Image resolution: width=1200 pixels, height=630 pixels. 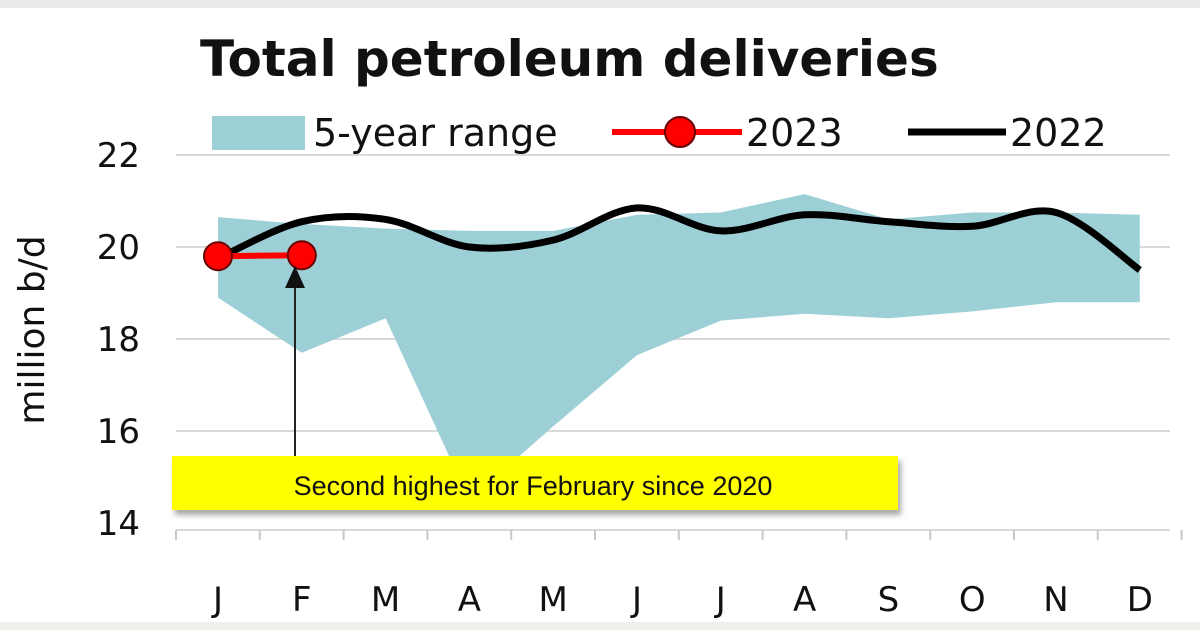 I want to click on legend-label-2023: 2023, so click(x=794, y=133).